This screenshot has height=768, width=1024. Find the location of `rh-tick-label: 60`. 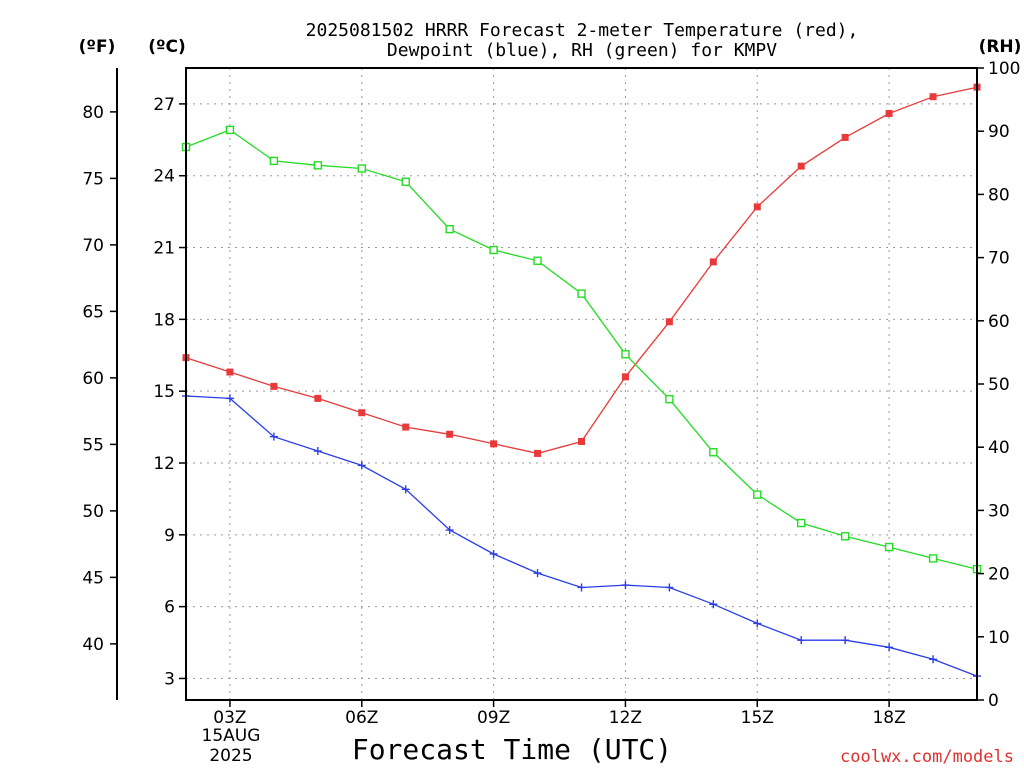

rh-tick-label: 60 is located at coordinates (999, 322).